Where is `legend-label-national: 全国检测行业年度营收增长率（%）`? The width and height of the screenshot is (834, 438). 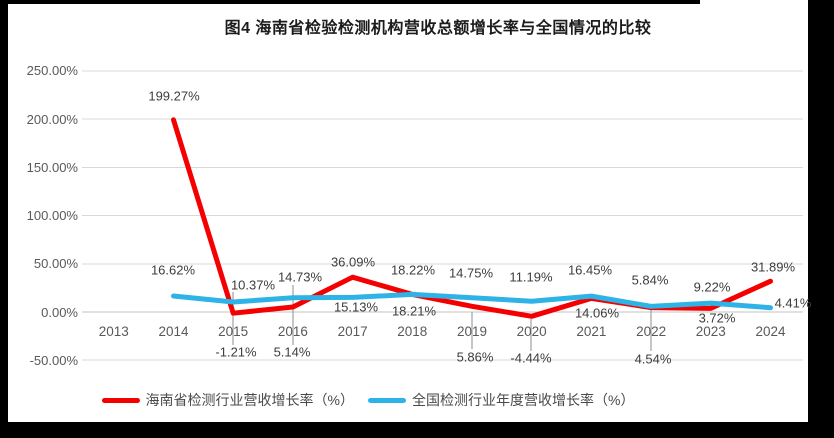 legend-label-national: 全国检测行业年度营收增长率（%） is located at coordinates (523, 400).